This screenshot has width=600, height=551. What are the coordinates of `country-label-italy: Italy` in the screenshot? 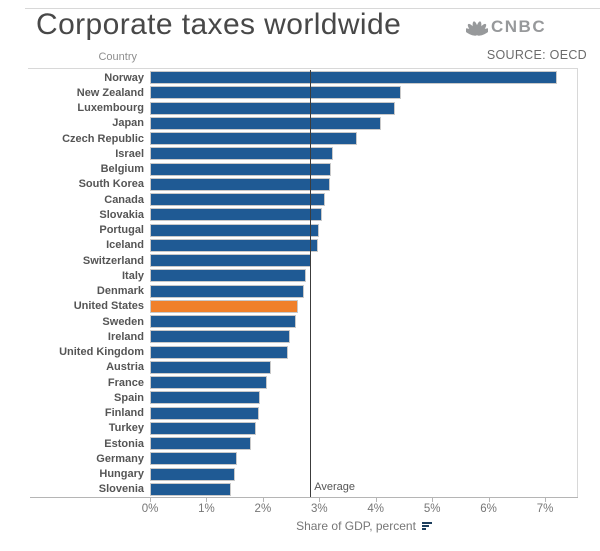 It's located at (132, 275).